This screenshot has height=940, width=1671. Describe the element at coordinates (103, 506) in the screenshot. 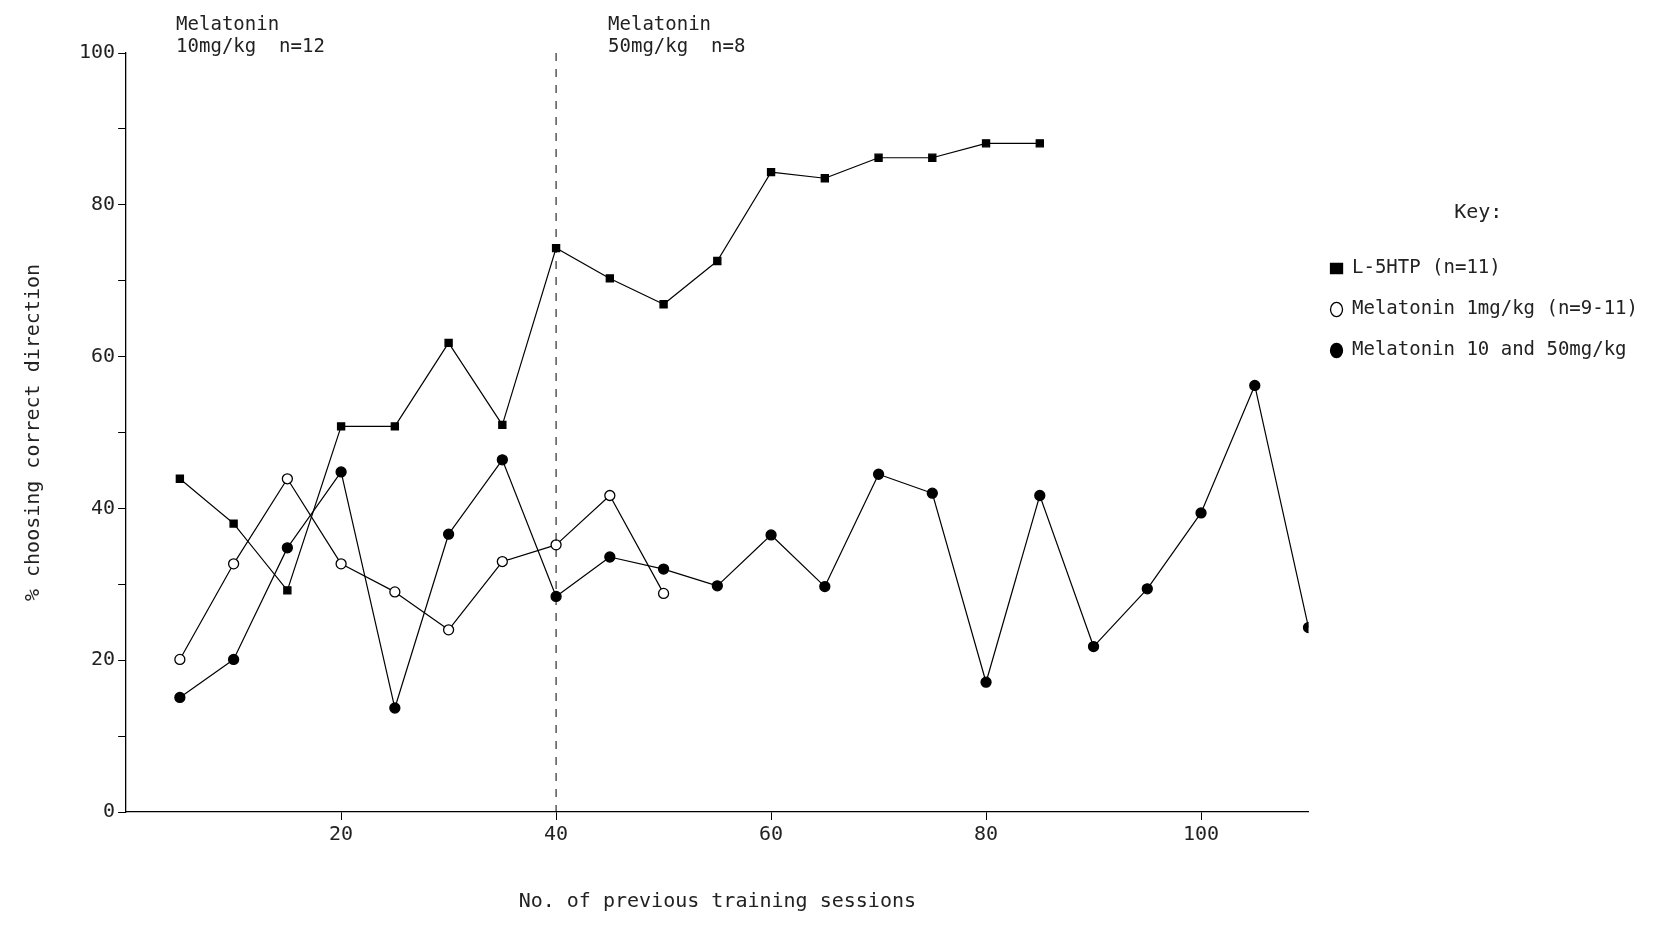

I see `y-tick-label: 40` at that location.